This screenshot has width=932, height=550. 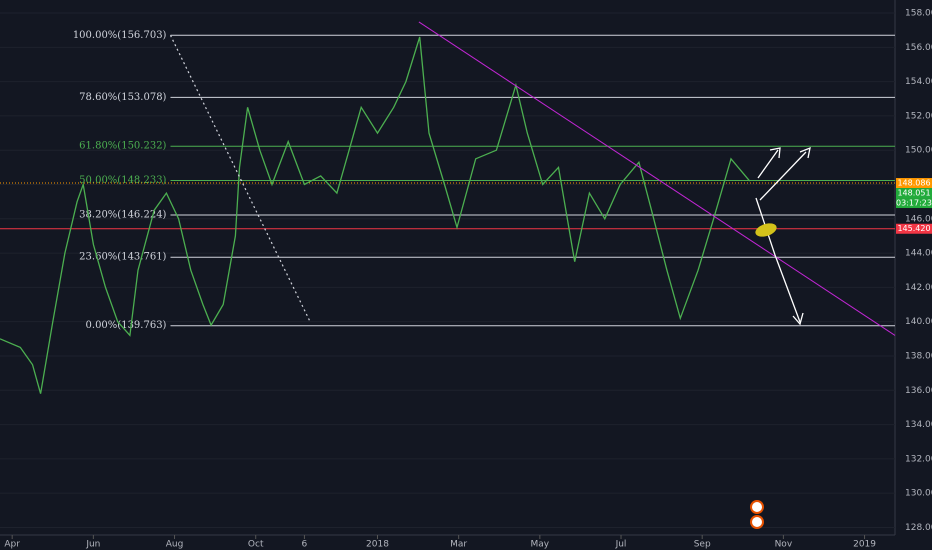 What do you see at coordinates (122, 214) in the screenshot?
I see `fib-label: 38.20%(146.224)` at bounding box center [122, 214].